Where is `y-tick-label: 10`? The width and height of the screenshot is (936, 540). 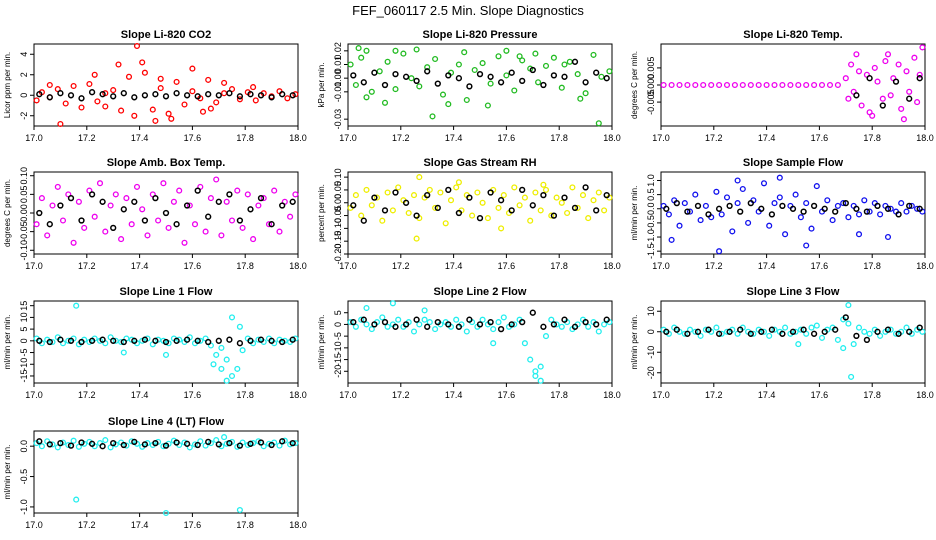 y-tick-label: 10 is located at coordinates (24, 317).